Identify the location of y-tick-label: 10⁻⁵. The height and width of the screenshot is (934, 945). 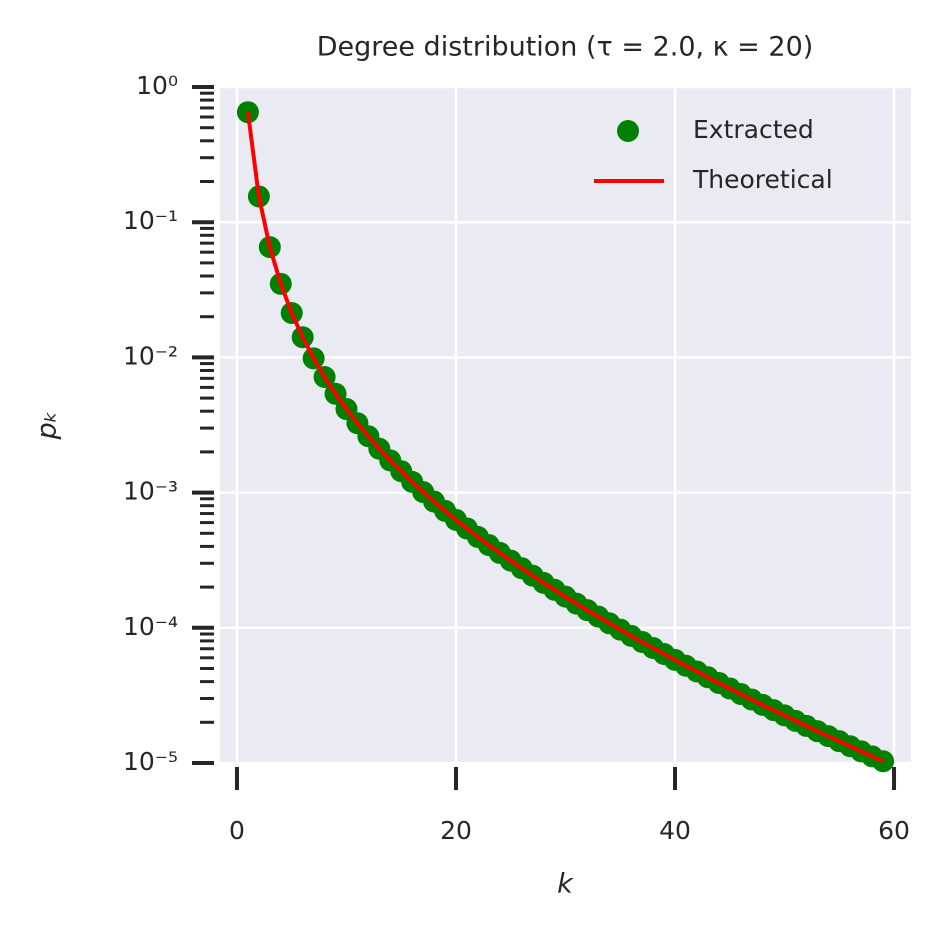
(150, 761).